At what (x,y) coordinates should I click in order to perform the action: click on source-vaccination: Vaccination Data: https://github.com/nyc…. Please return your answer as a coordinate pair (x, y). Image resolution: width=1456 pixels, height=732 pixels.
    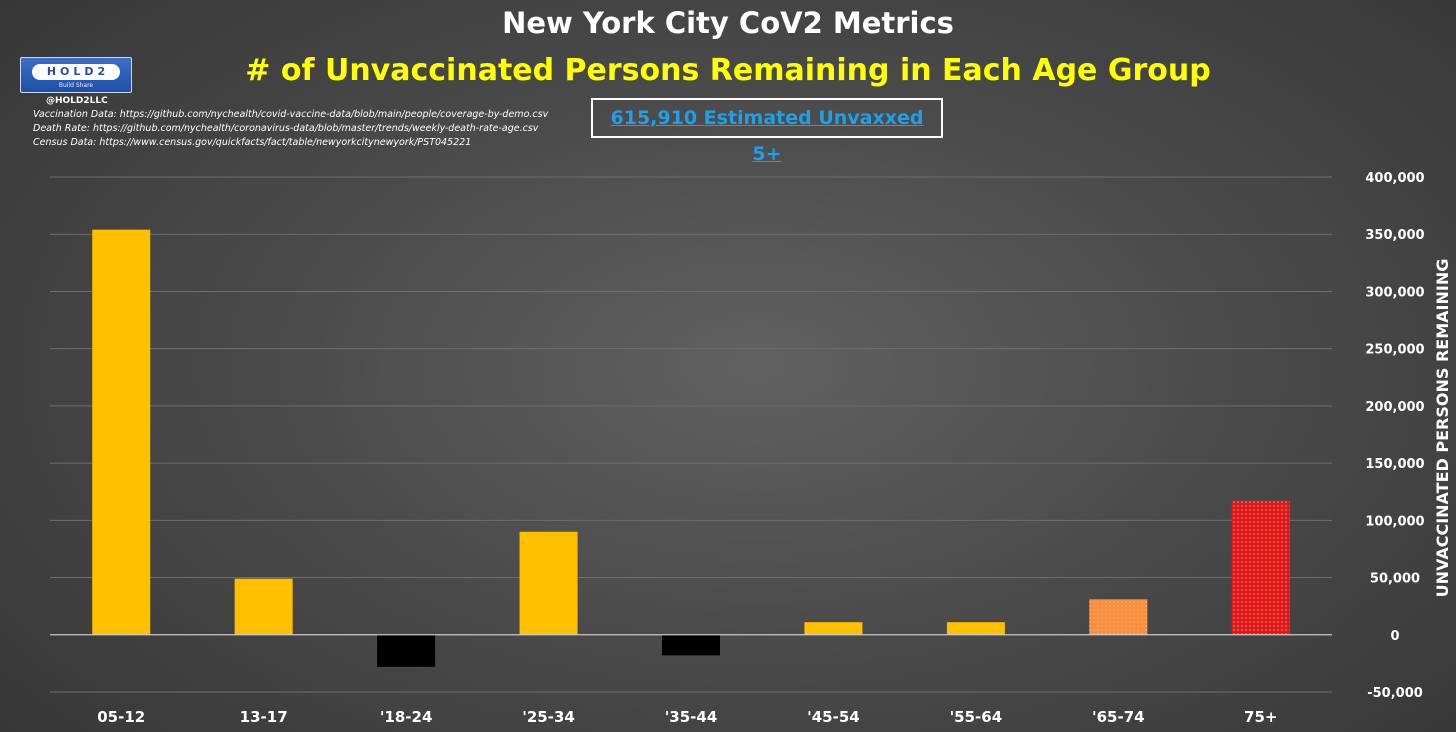
    Looking at the image, I should click on (291, 114).